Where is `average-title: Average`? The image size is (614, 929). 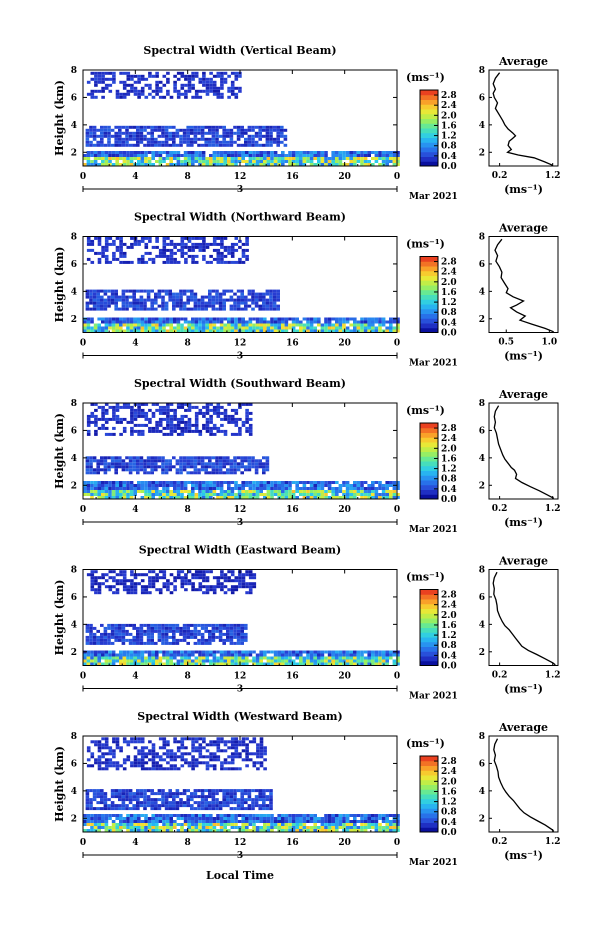 average-title: Average is located at coordinates (523, 394).